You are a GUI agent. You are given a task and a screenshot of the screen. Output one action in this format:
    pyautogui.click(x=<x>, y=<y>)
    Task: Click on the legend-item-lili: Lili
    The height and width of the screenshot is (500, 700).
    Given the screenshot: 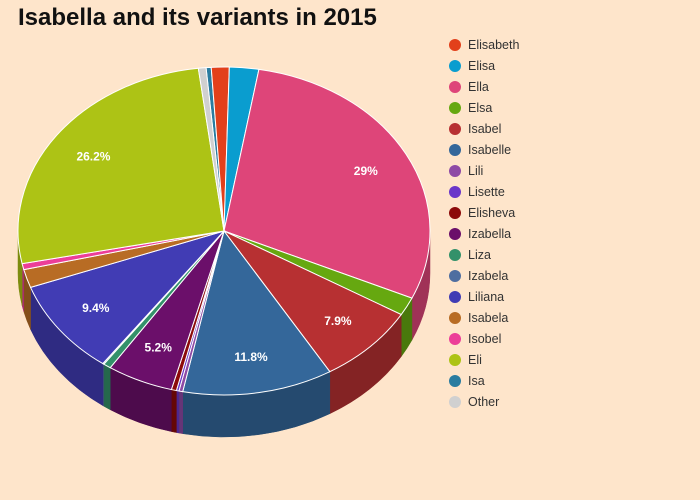 What is the action you would take?
    pyautogui.click(x=484, y=170)
    